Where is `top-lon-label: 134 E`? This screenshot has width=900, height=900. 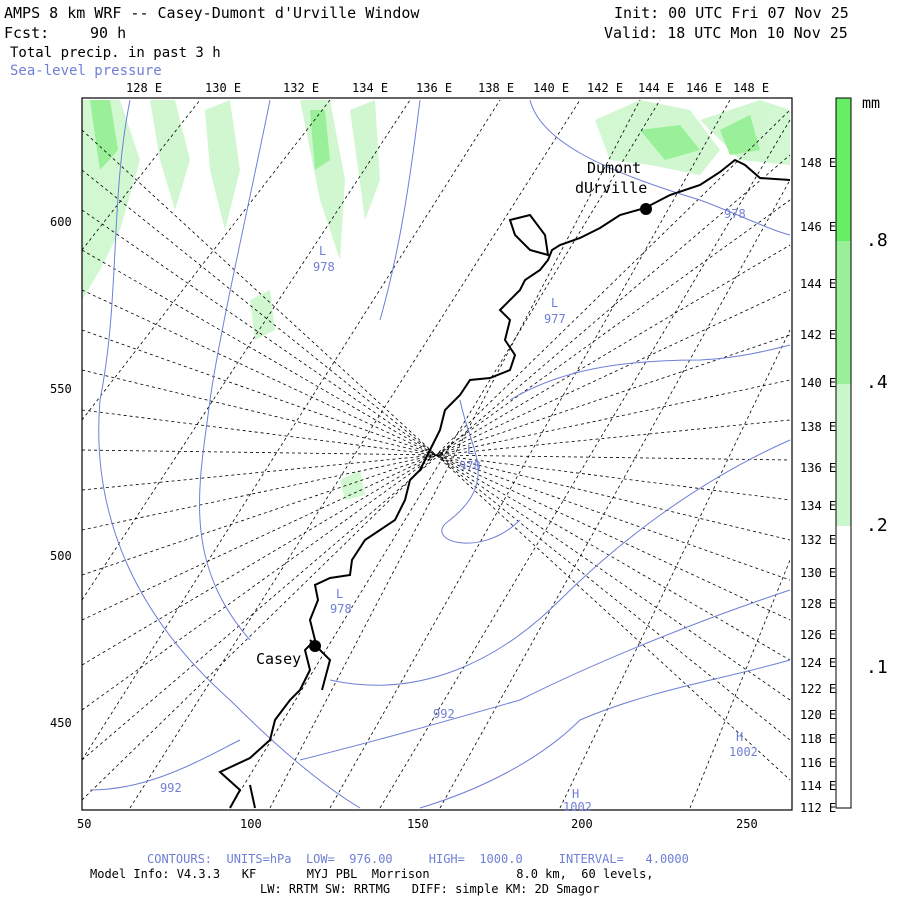 top-lon-label: 134 E is located at coordinates (370, 88).